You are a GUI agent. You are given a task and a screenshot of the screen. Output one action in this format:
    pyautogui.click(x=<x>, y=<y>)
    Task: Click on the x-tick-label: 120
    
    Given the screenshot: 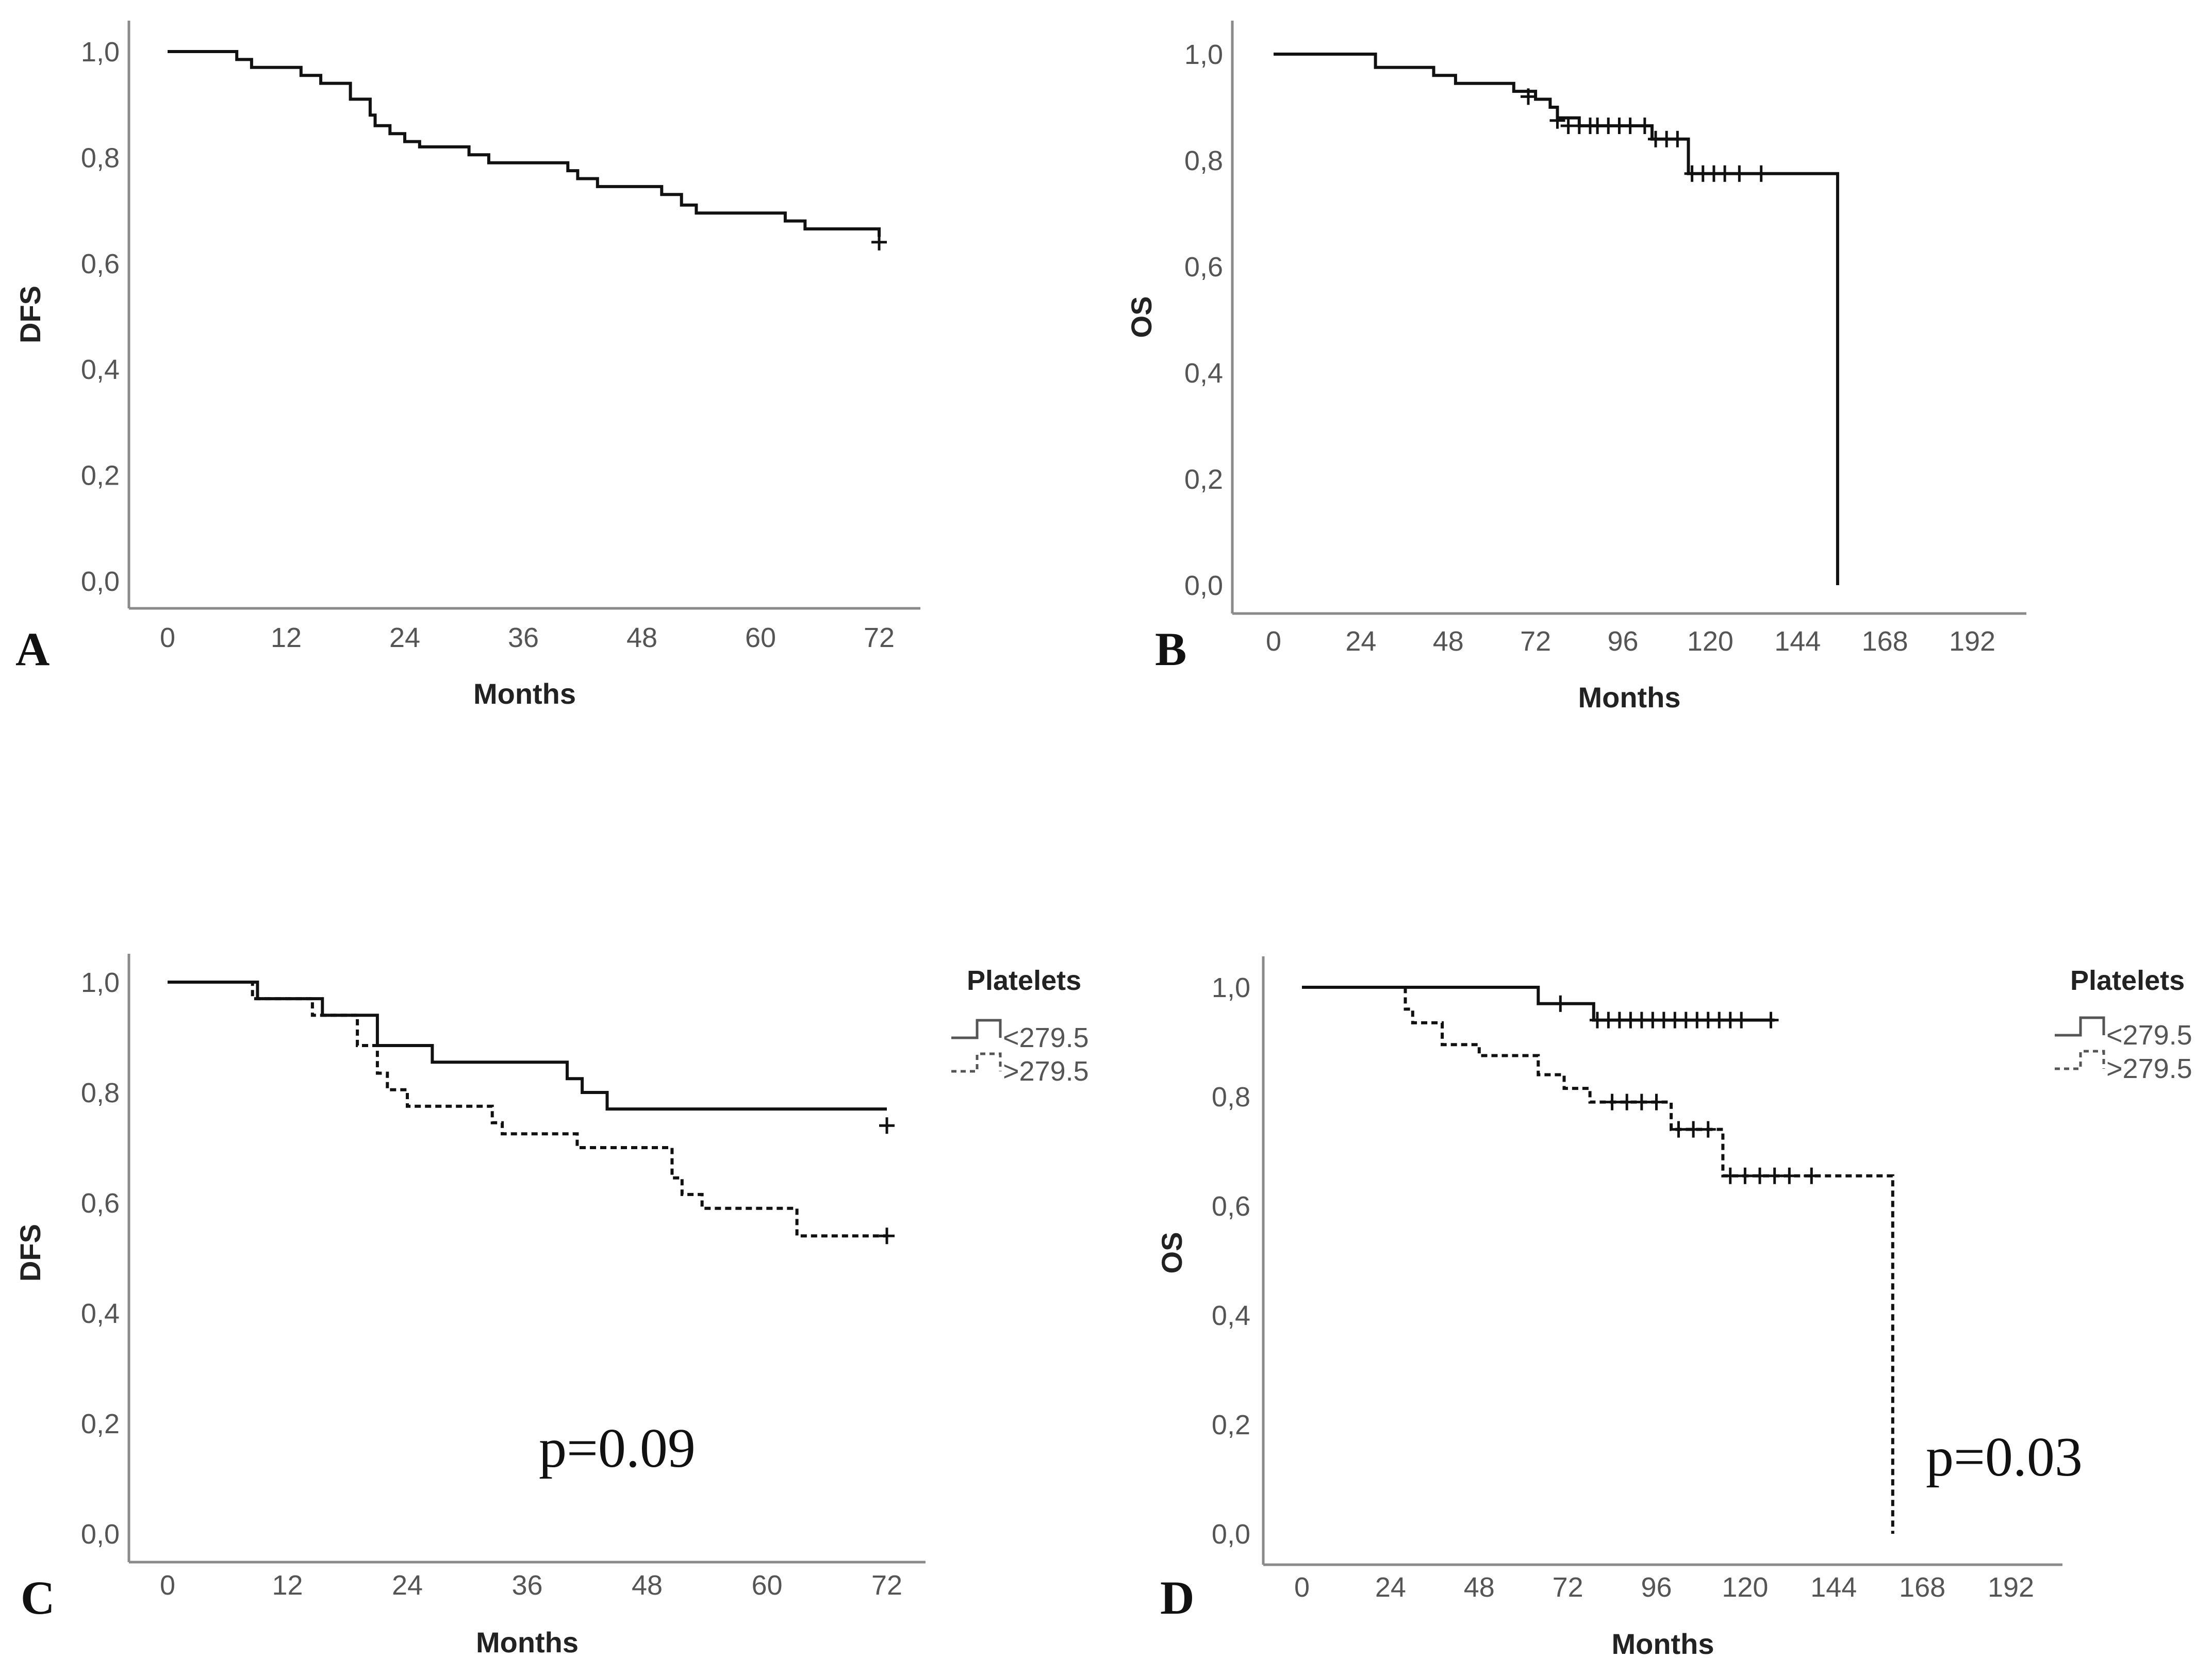 What is the action you would take?
    pyautogui.click(x=1711, y=641)
    